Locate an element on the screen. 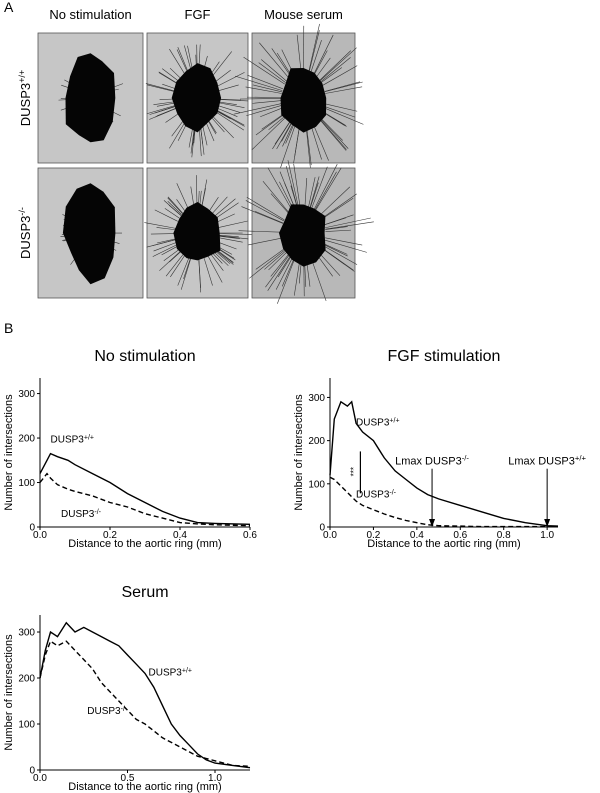 Image resolution: width=600 pixels, height=793 pixels. panel-label: B is located at coordinates (8, 328).